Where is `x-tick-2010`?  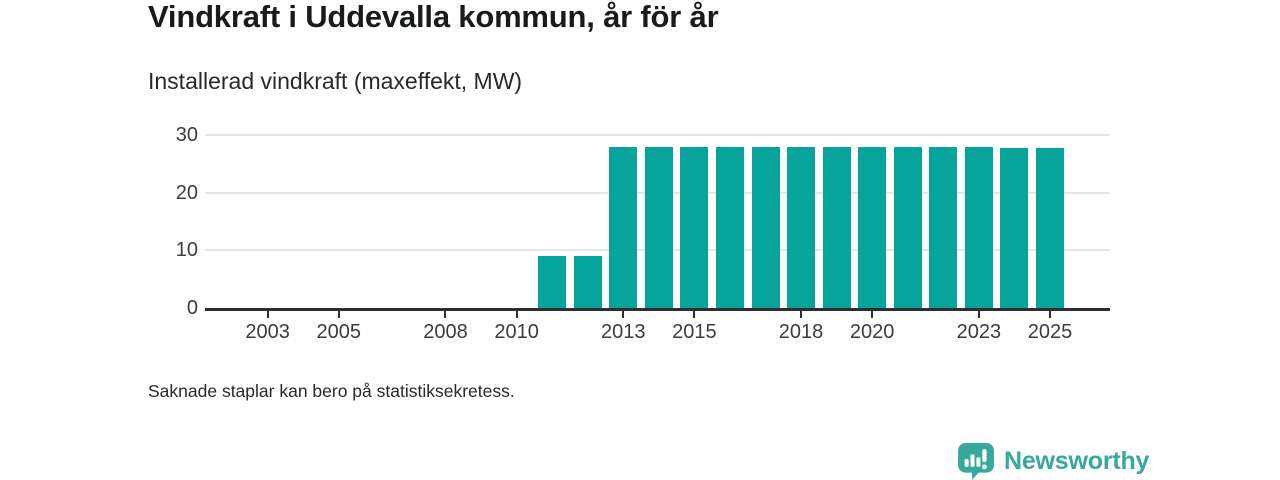
x-tick-2010 is located at coordinates (516, 314).